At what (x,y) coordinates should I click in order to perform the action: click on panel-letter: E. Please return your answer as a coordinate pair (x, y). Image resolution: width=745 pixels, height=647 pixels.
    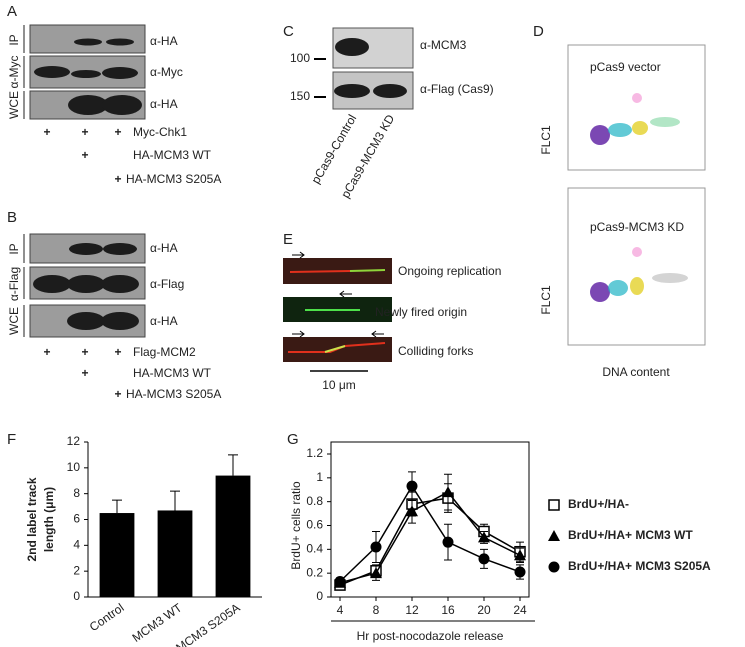
    Looking at the image, I should click on (288, 239).